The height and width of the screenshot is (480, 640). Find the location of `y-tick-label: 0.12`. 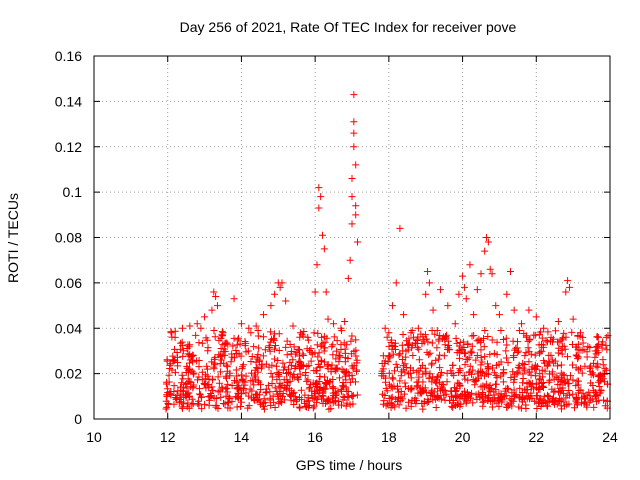

y-tick-label: 0.12 is located at coordinates (68, 147).